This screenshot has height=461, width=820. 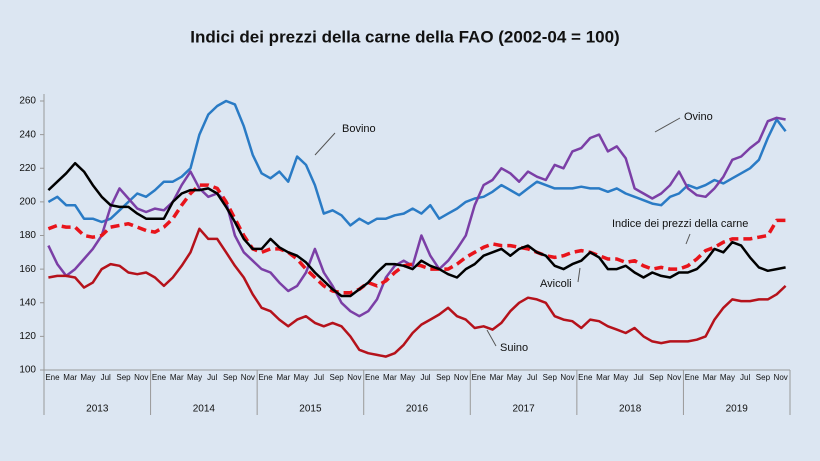 What do you see at coordinates (556, 284) in the screenshot?
I see `series-label: Avicoli` at bounding box center [556, 284].